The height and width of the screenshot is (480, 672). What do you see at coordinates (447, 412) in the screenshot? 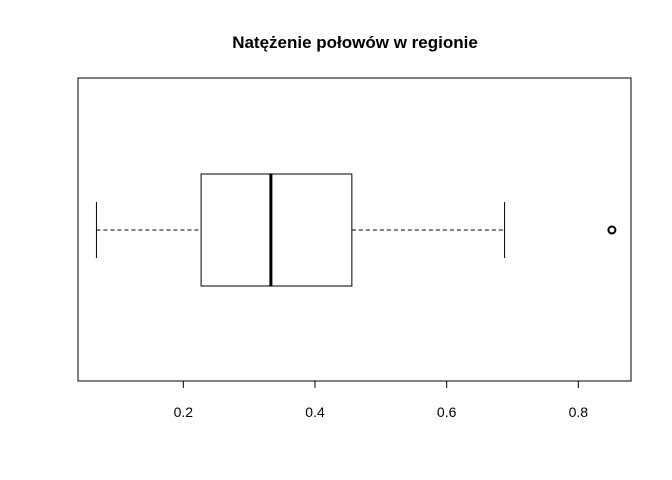
I see `x-tick-label-2: 0.6` at bounding box center [447, 412].